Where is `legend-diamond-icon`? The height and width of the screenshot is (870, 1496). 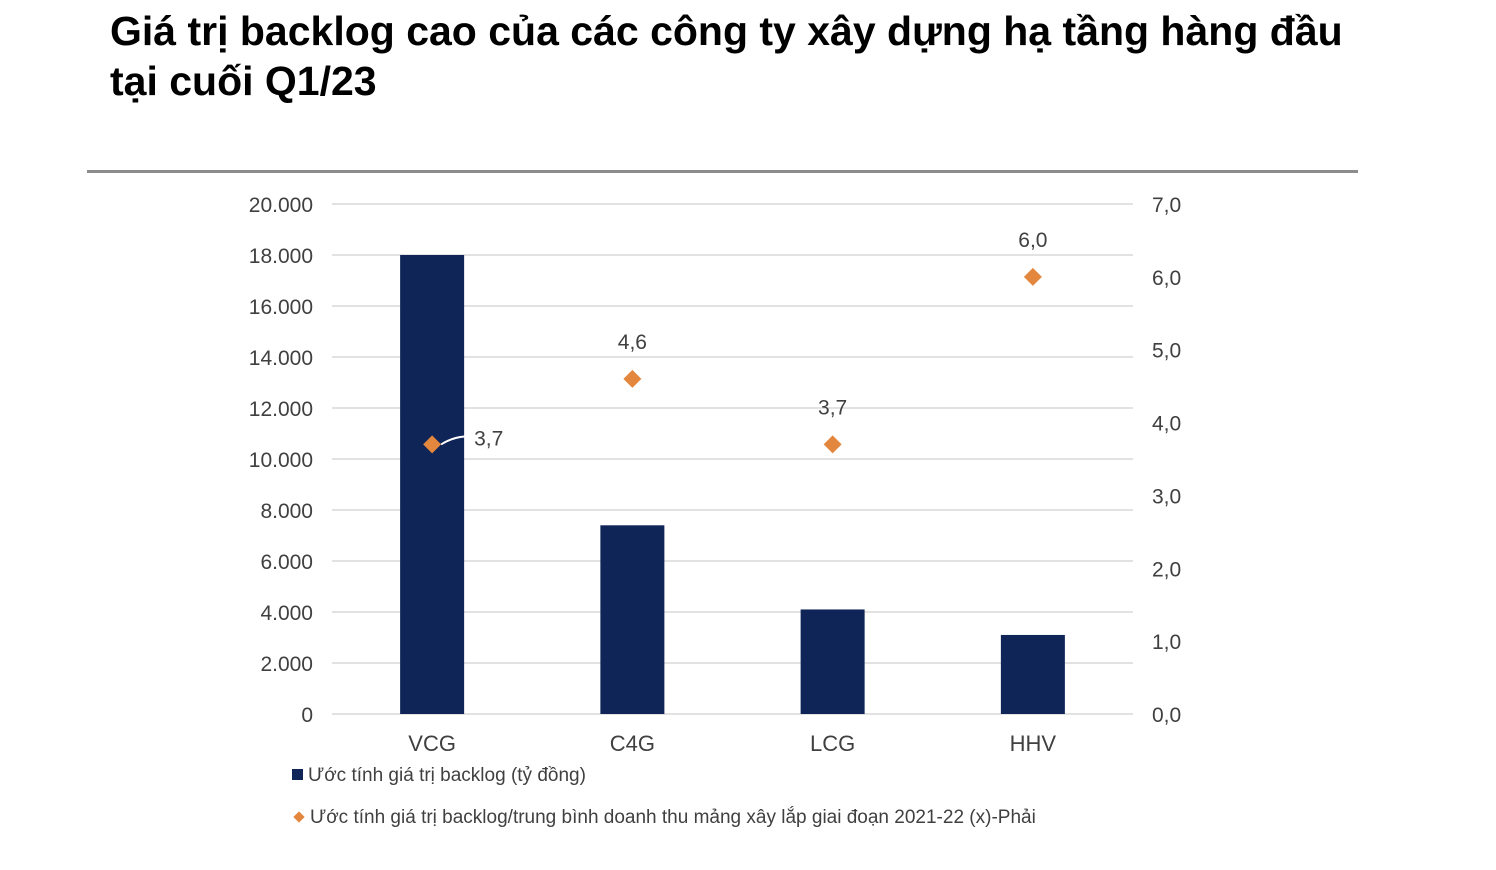 legend-diamond-icon is located at coordinates (299, 817).